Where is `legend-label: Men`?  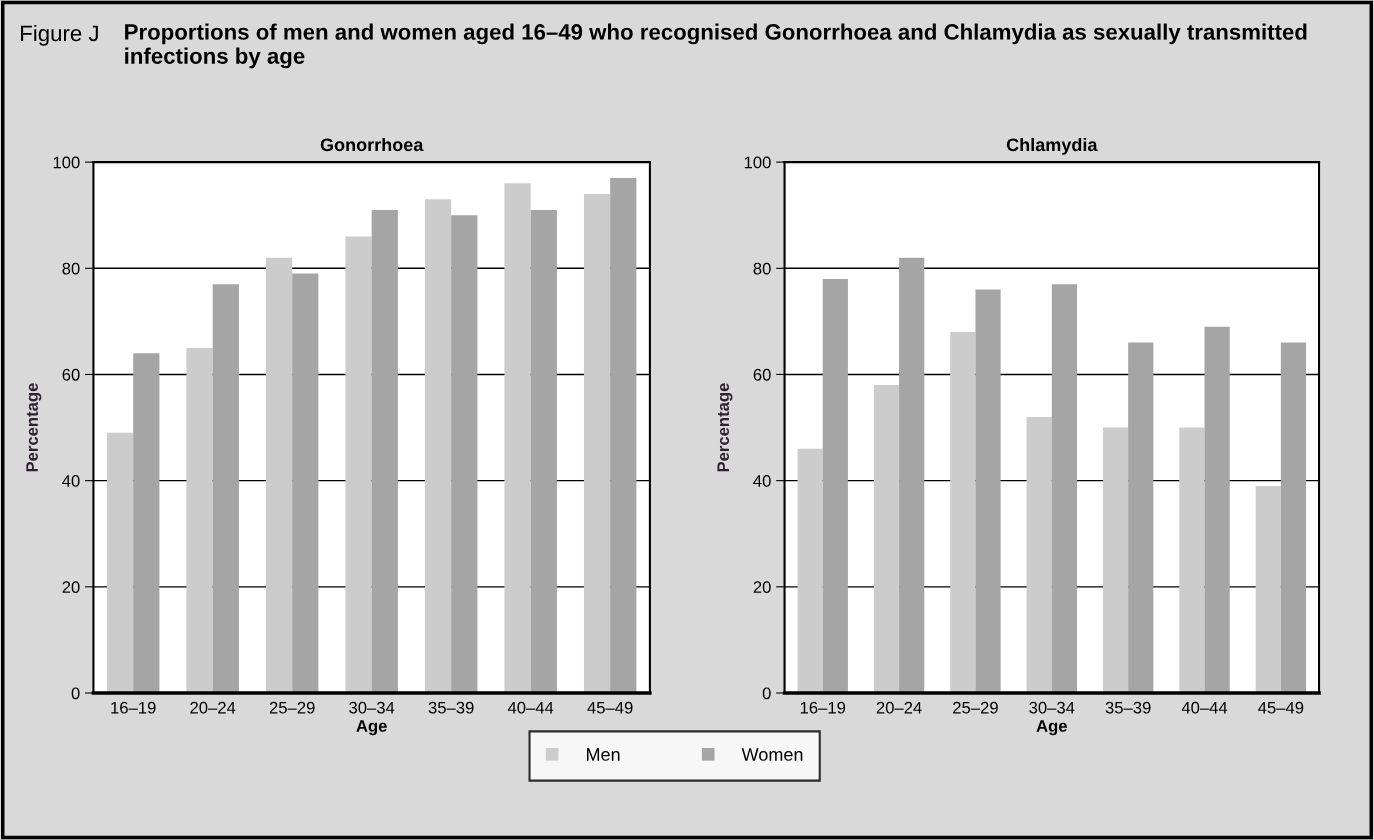
legend-label: Men is located at coordinates (603, 754).